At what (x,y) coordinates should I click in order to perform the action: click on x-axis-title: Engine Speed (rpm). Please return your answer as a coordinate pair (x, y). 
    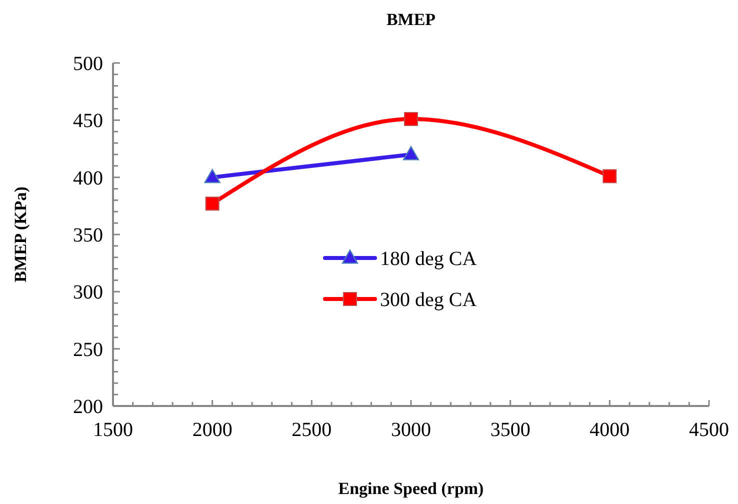
    Looking at the image, I should click on (411, 488).